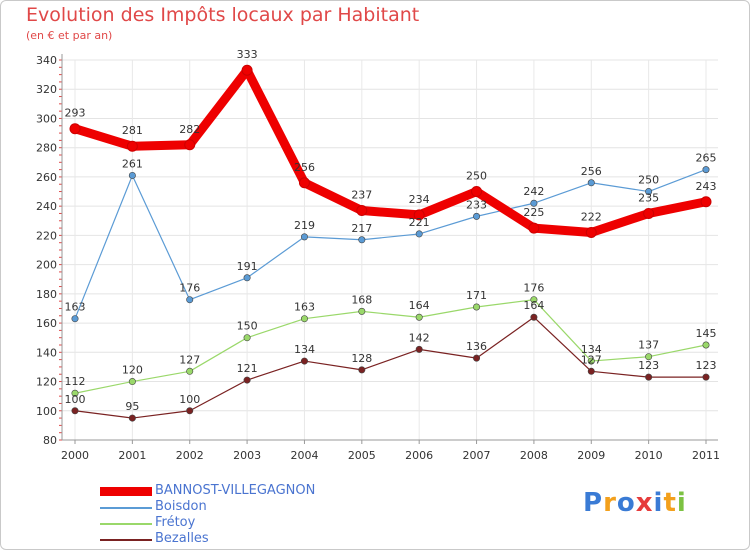  Describe the element at coordinates (46, 411) in the screenshot. I see `y-tick-label: 100` at that location.